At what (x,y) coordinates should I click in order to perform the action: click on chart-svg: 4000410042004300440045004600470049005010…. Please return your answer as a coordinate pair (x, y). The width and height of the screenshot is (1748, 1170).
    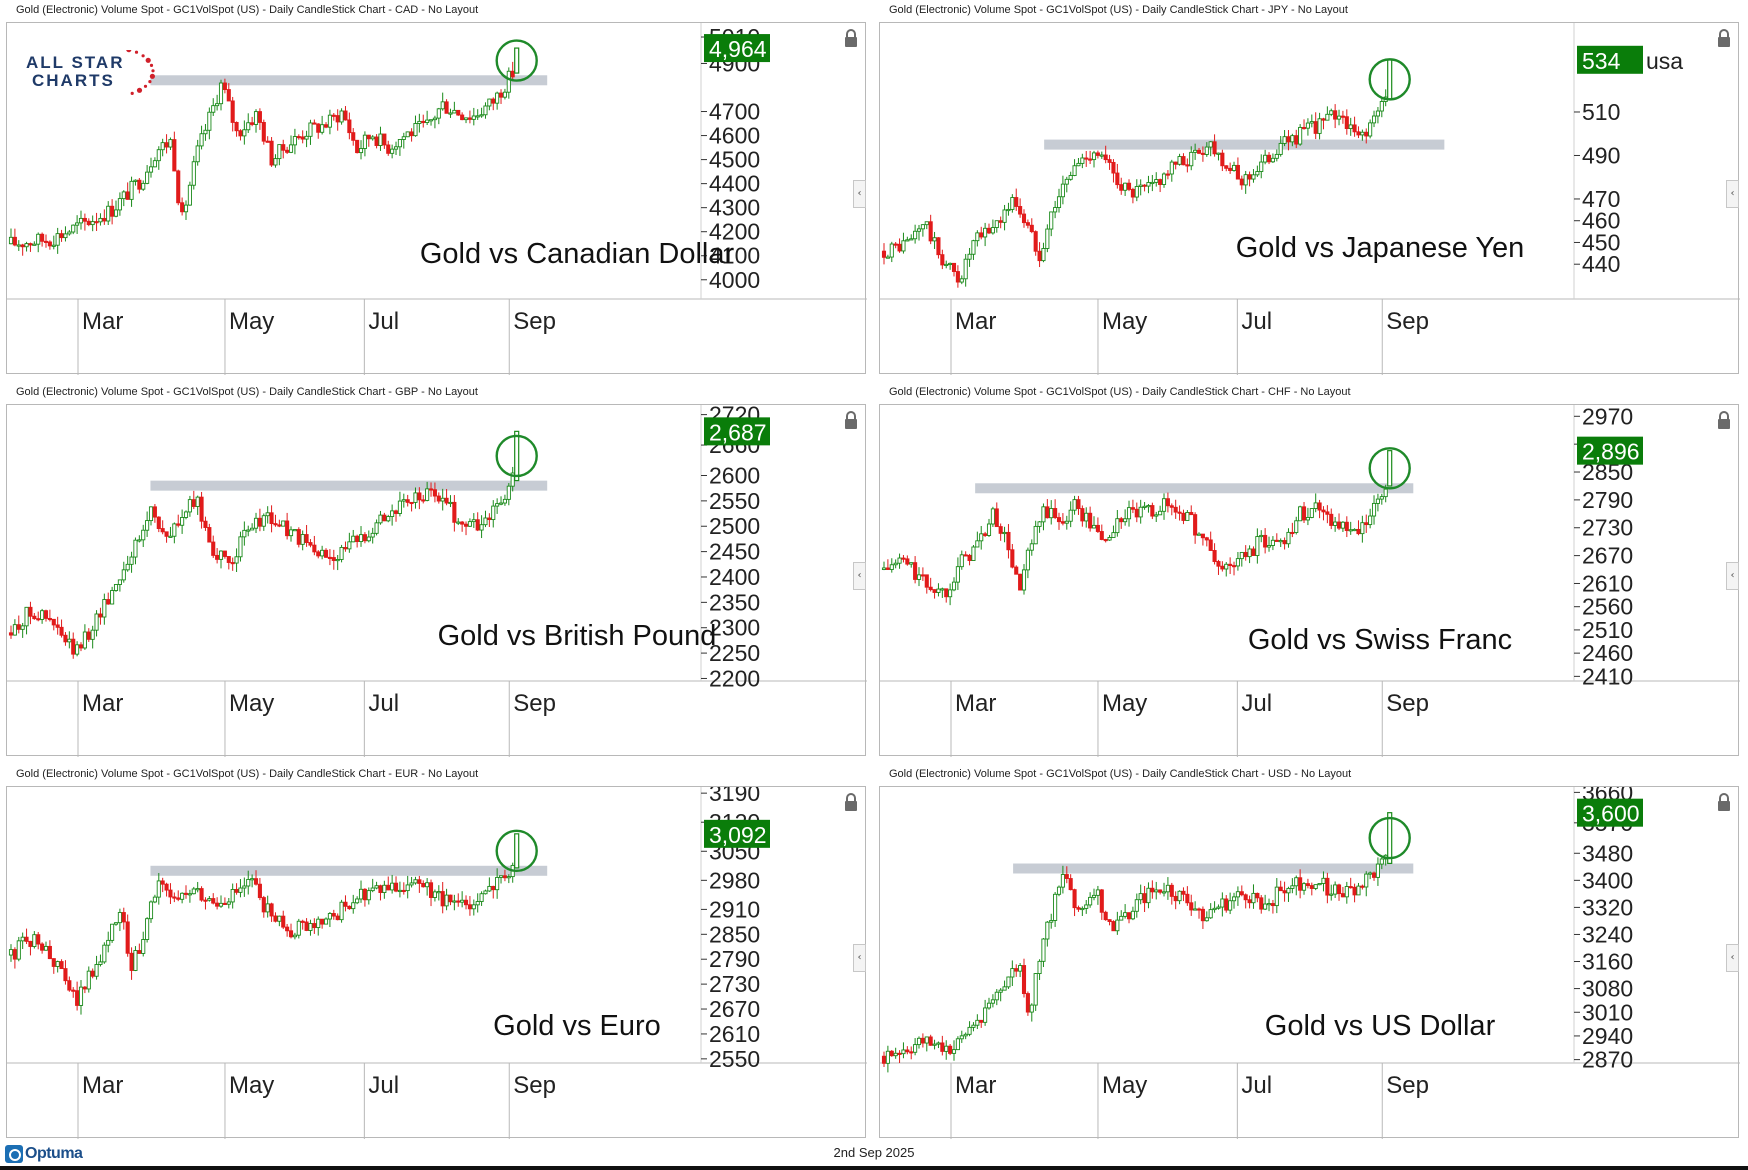
    Looking at the image, I should click on (437, 199).